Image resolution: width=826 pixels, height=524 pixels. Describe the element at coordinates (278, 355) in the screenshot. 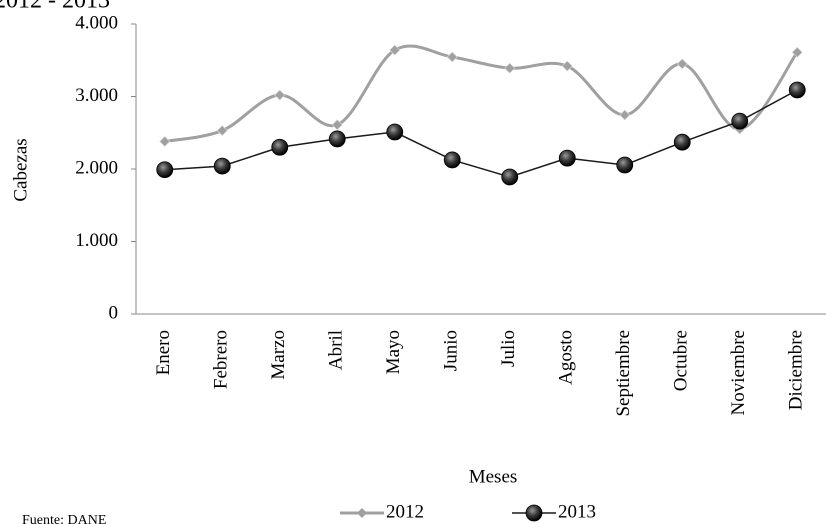

I see `x-tick-label: Marzo` at that location.